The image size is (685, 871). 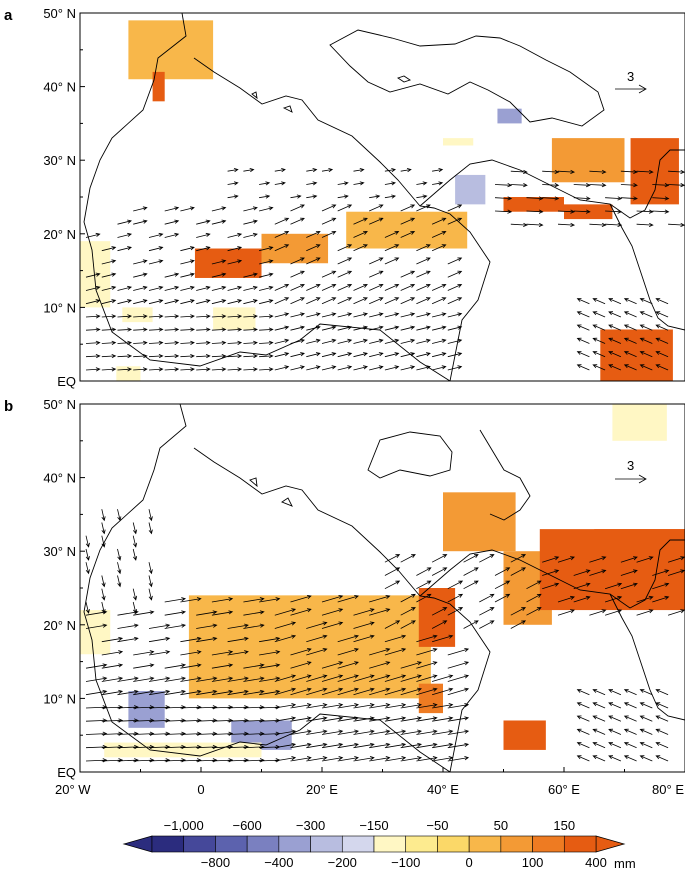 I want to click on colorbar-bottom-label: 100, so click(x=533, y=862).